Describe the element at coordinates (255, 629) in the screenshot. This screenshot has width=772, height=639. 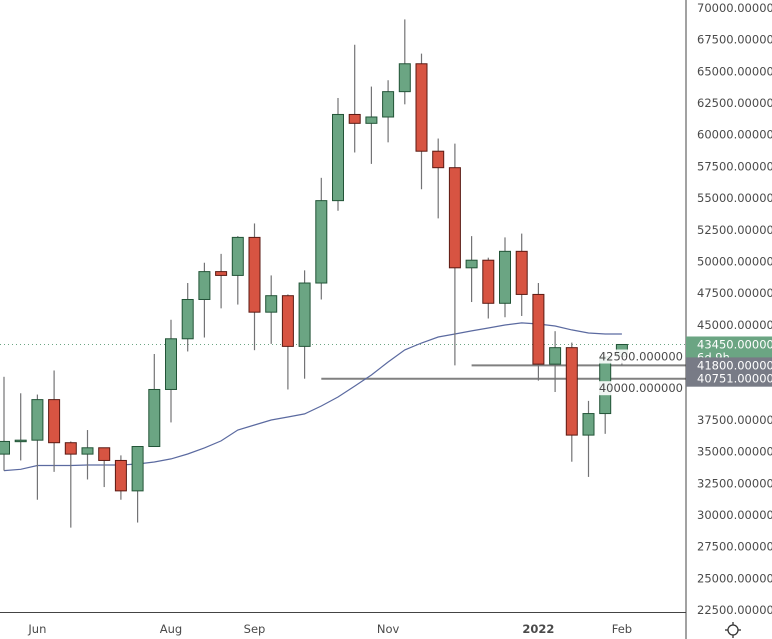
I see `x-tick-label: Sep` at that location.